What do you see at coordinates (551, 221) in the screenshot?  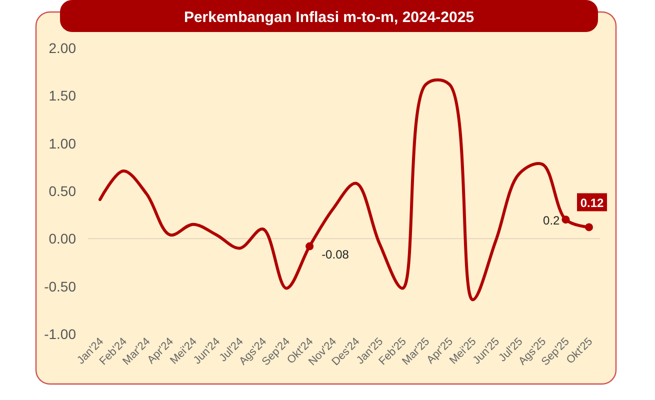 I see `data-label: 0.2` at bounding box center [551, 221].